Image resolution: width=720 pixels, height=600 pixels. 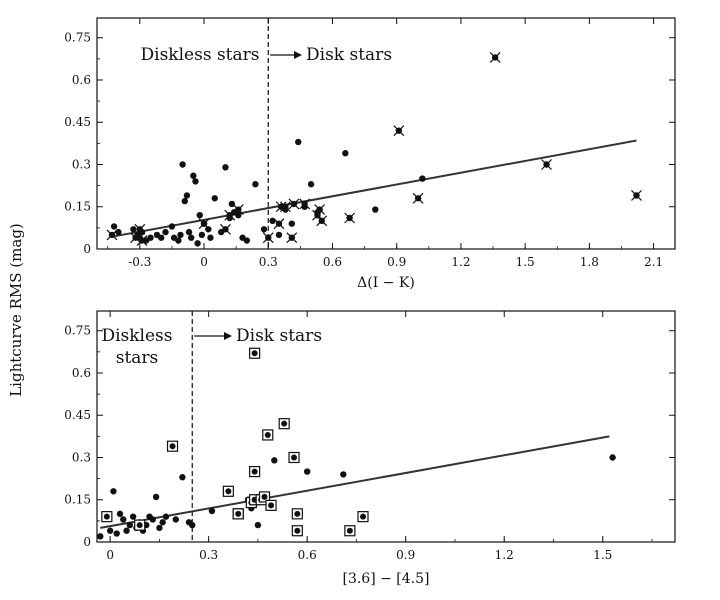 I want to click on x-tick-label: 0.9, so click(x=396, y=262).